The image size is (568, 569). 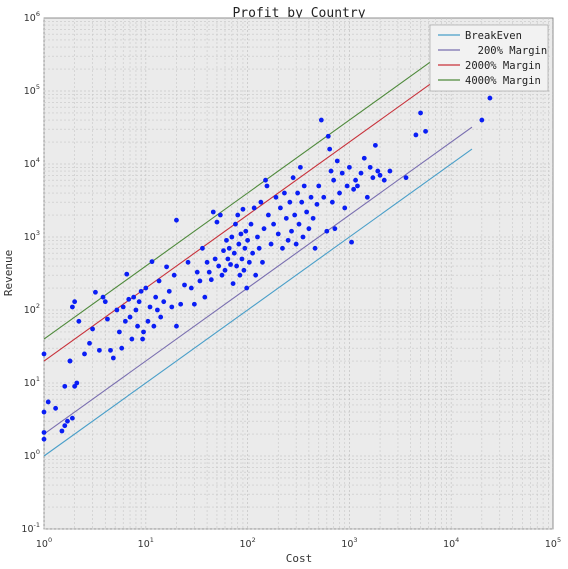 What do you see at coordinates (32, 382) in the screenshot?
I see `y-tick-label: 10¹` at bounding box center [32, 382].